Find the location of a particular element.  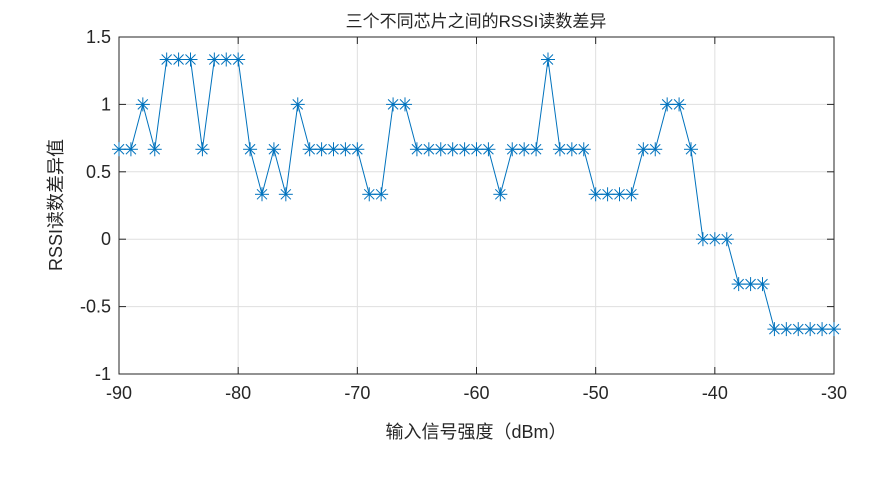

y-axis-label: RSSI读数差异值 is located at coordinates (56, 205).